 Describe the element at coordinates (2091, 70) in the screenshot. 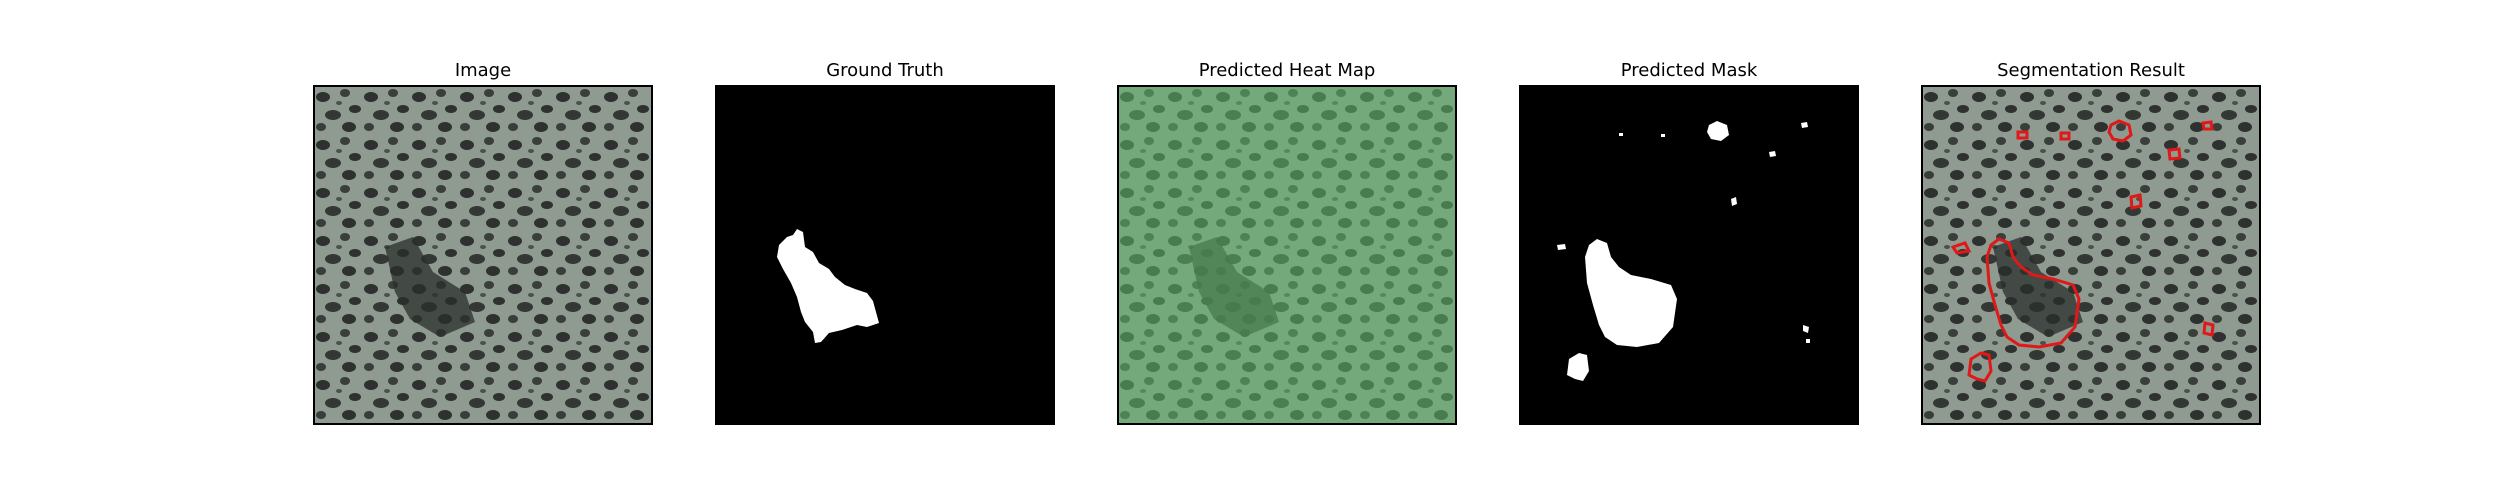

I see `panel-title-segmentation: Segmentation Result` at that location.